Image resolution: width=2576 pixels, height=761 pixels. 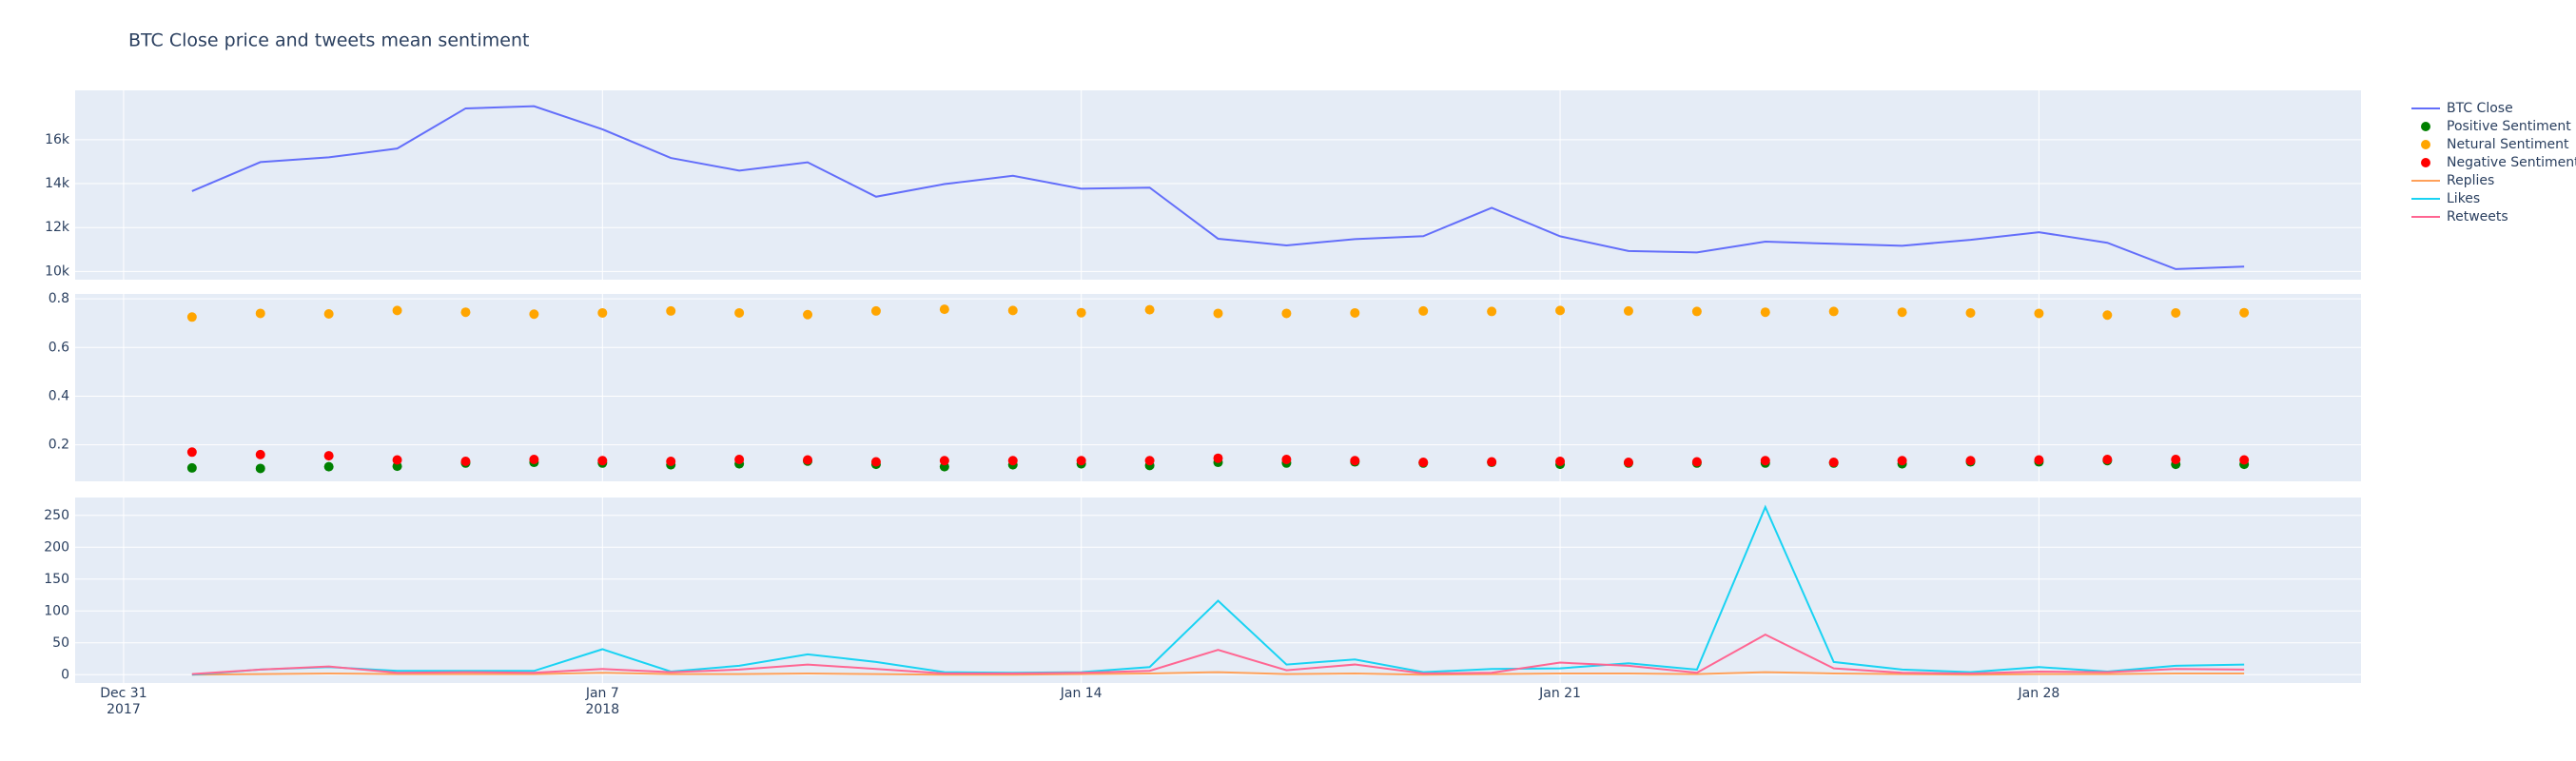 I want to click on legend-label: Positive Sentiment, so click(x=2509, y=126).